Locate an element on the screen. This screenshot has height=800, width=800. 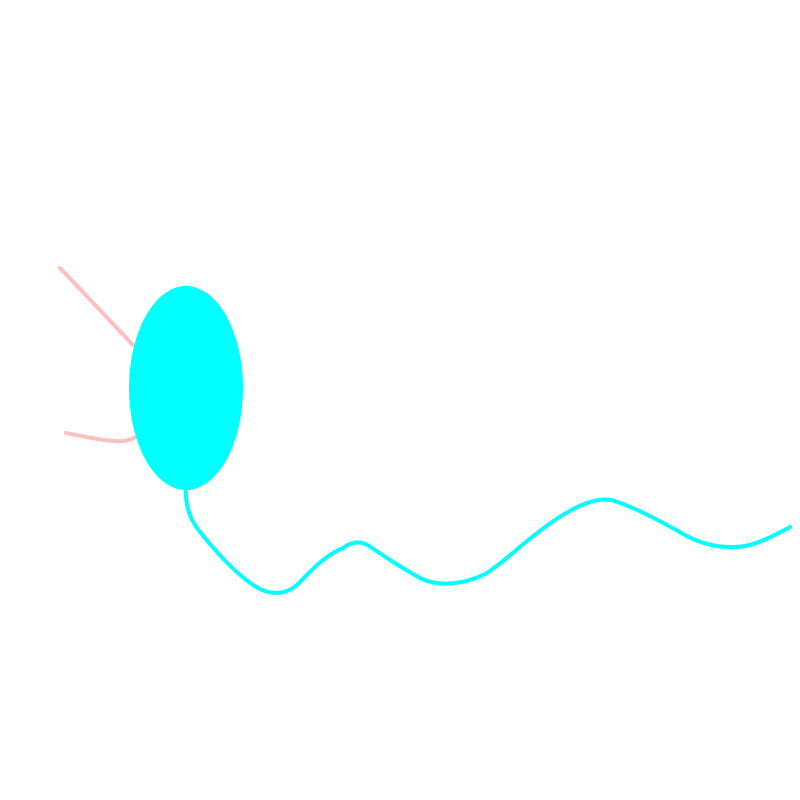
balloon-string is located at coordinates (487, 540).